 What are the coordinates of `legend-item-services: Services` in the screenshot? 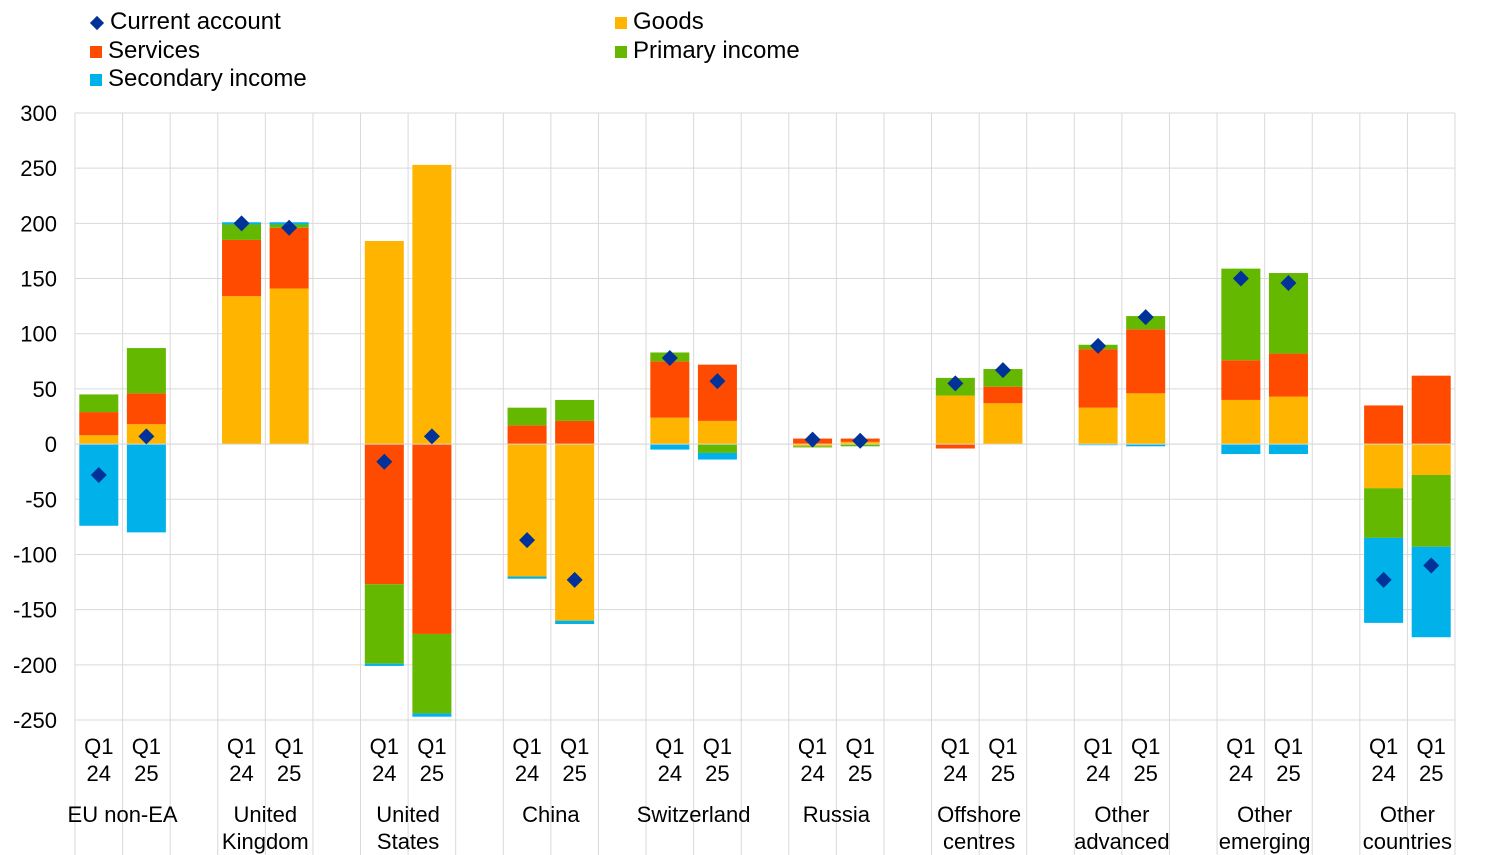 It's located at (145, 51).